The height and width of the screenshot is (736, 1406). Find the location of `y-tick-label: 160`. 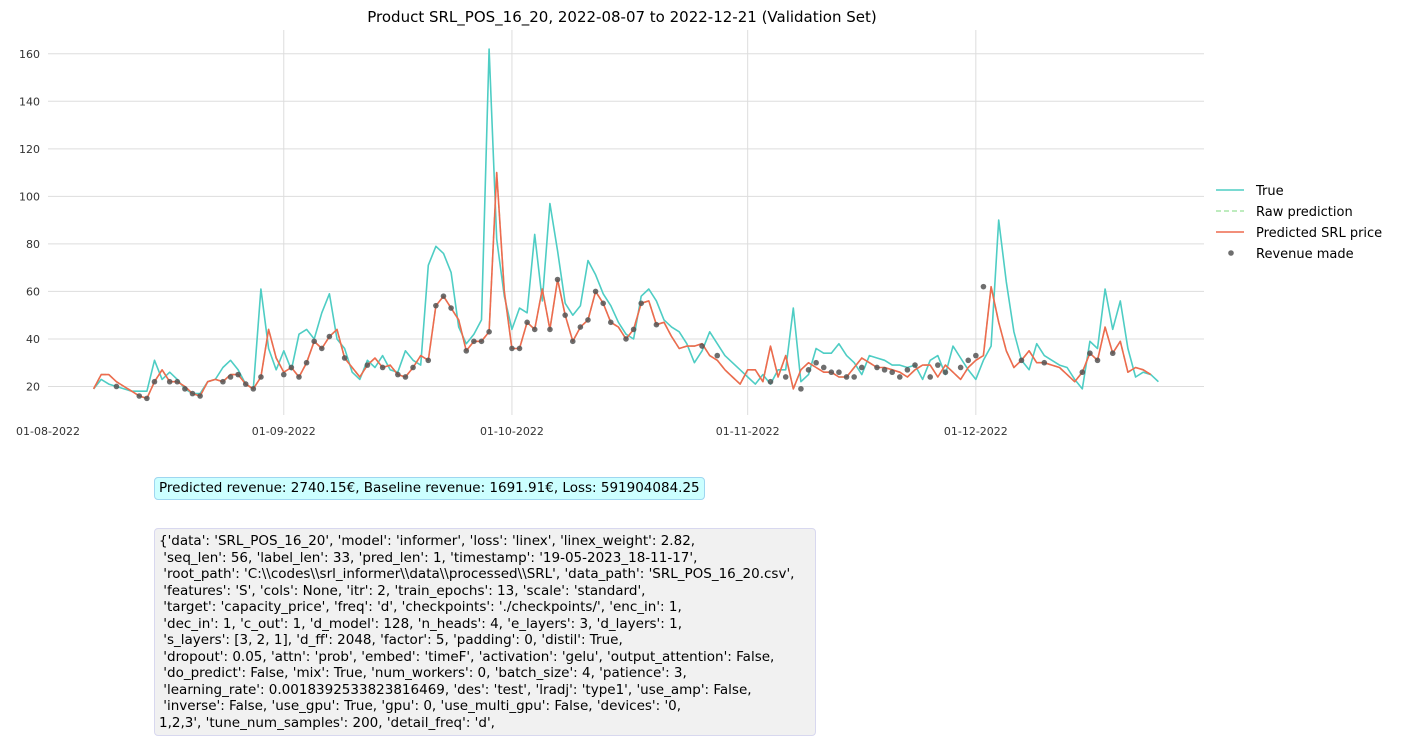

y-tick-label: 160 is located at coordinates (29, 54).